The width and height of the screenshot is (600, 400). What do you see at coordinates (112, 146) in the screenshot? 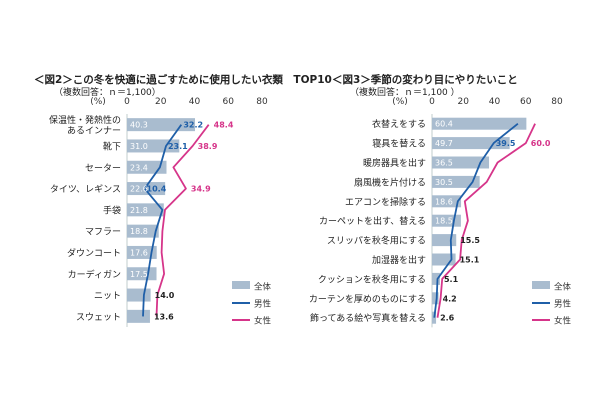
I see `chart1-category-label: 靴下` at bounding box center [112, 146].